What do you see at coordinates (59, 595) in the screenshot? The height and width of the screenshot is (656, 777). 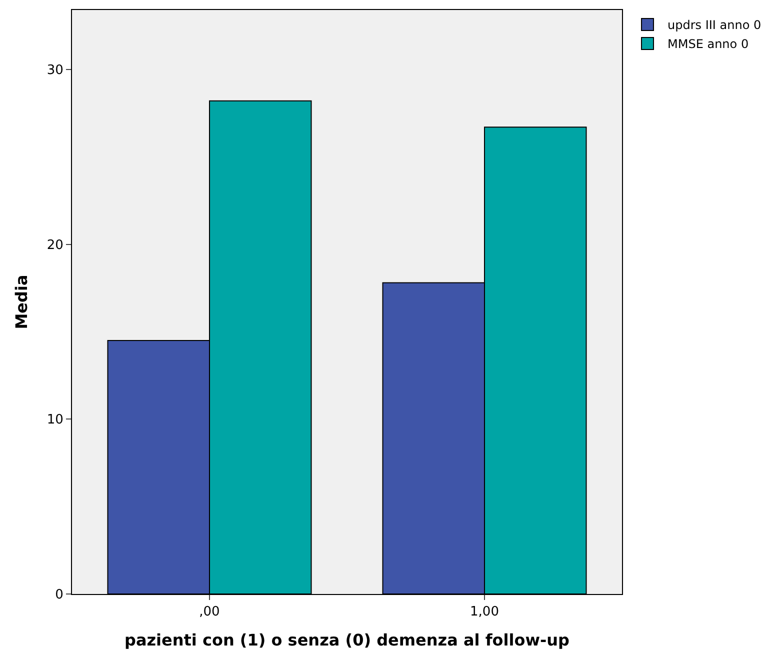 I see `y-tick-label: 0` at bounding box center [59, 595].